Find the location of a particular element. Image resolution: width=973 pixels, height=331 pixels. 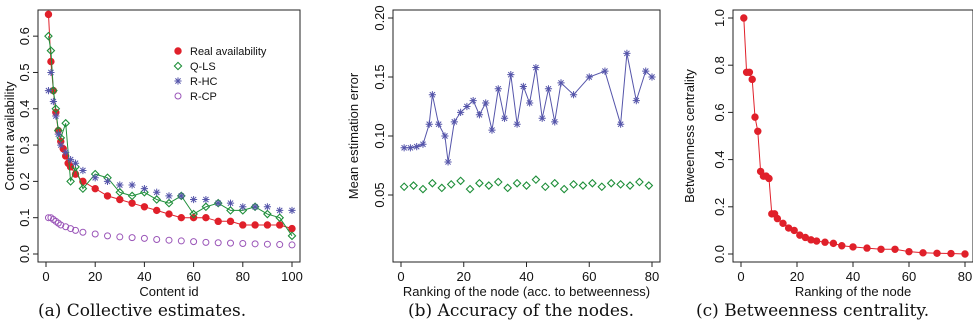

y-tick-label: 0.1 is located at coordinates (24, 218).